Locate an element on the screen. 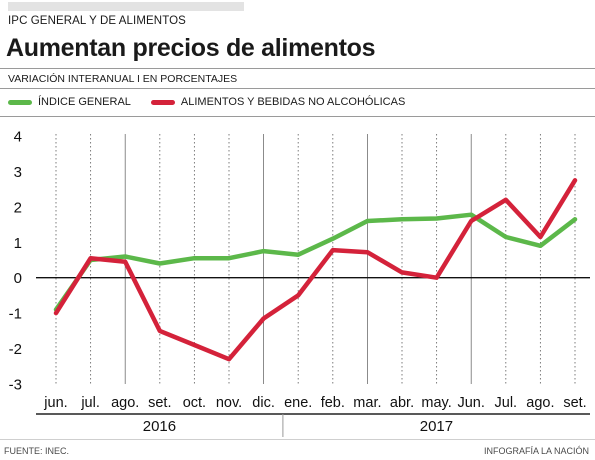 The image size is (595, 460). legend-swatch-general is located at coordinates (20, 102).